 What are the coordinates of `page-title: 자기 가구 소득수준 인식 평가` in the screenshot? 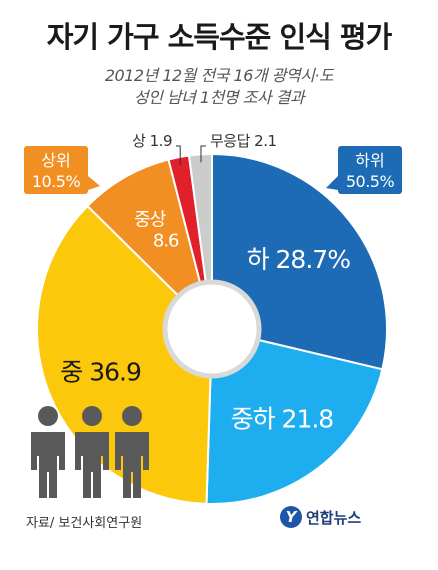 It's located at (219, 37).